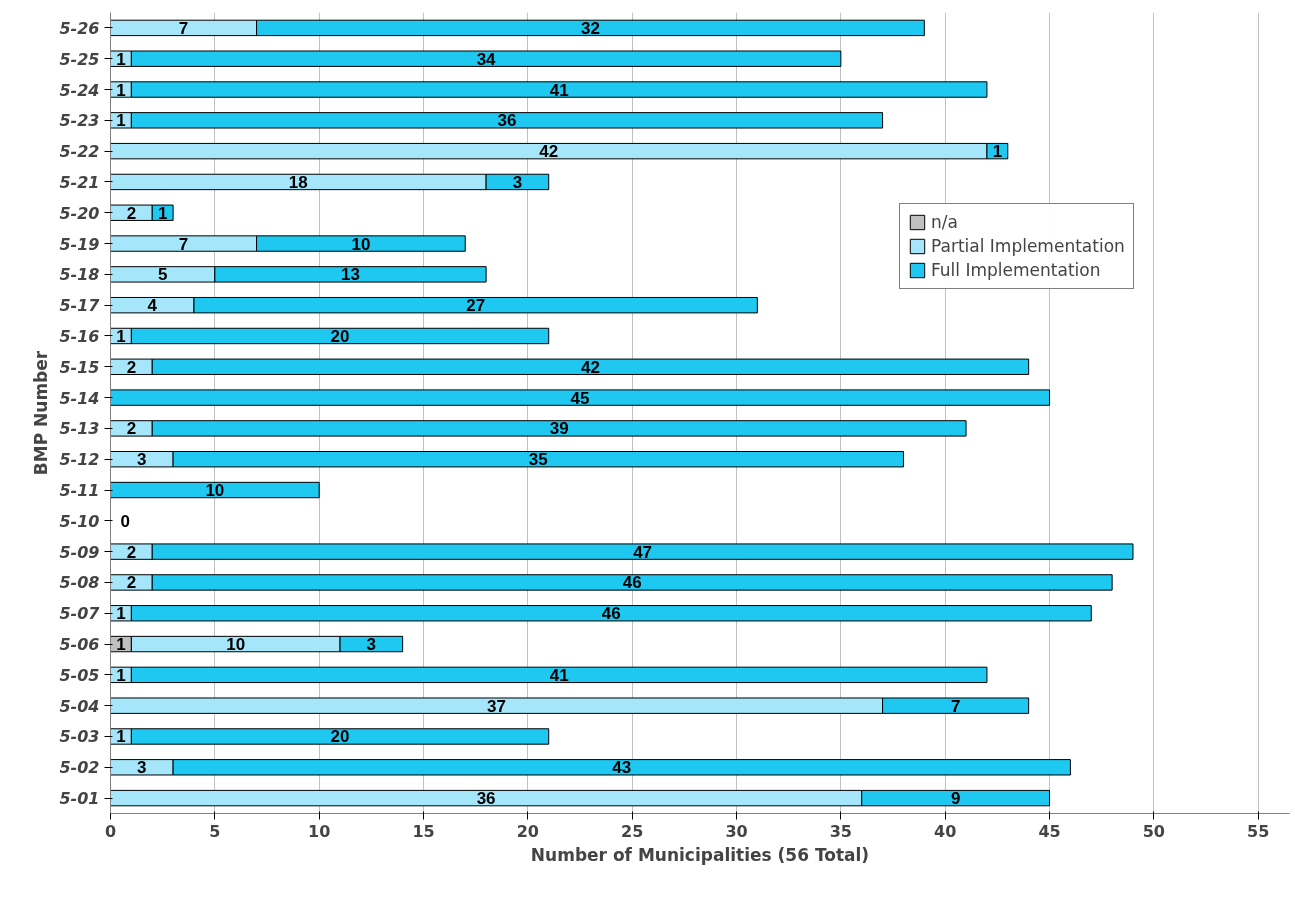  I want to click on y-tick-label: 5-20, so click(79, 213).